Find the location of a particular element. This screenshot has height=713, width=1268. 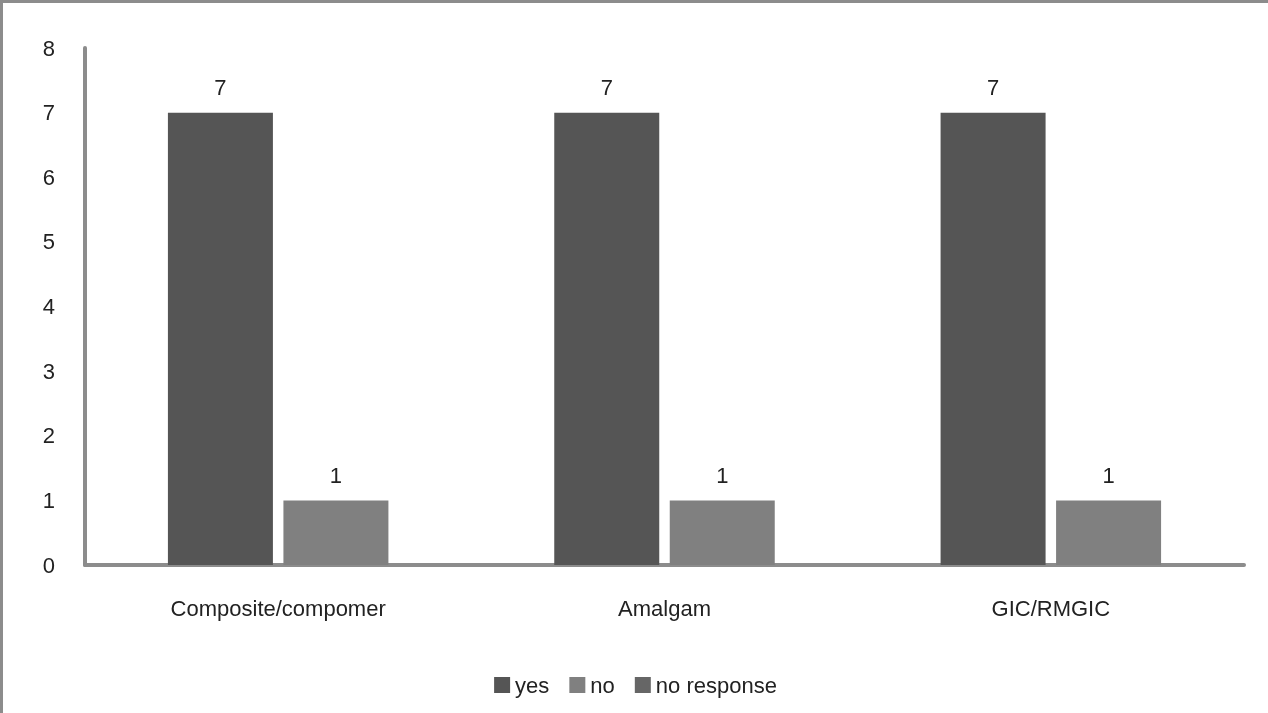

y-tick-label: 0 is located at coordinates (48, 565).